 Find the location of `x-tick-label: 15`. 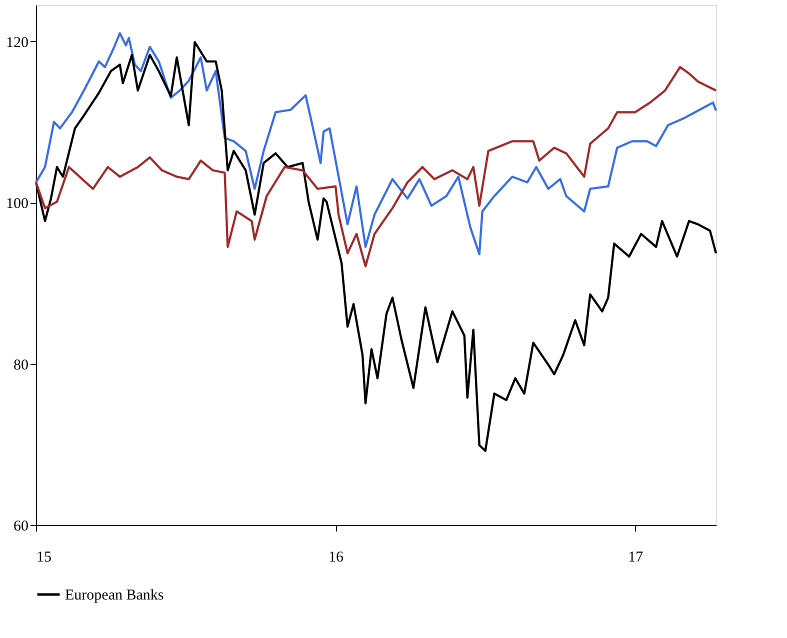

x-tick-label: 15 is located at coordinates (44, 558).